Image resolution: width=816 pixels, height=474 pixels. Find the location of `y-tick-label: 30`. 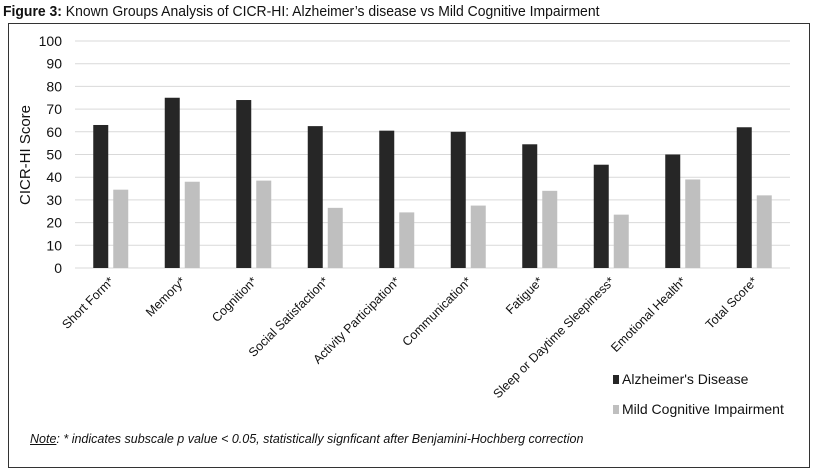

y-tick-label: 30 is located at coordinates (54, 200).